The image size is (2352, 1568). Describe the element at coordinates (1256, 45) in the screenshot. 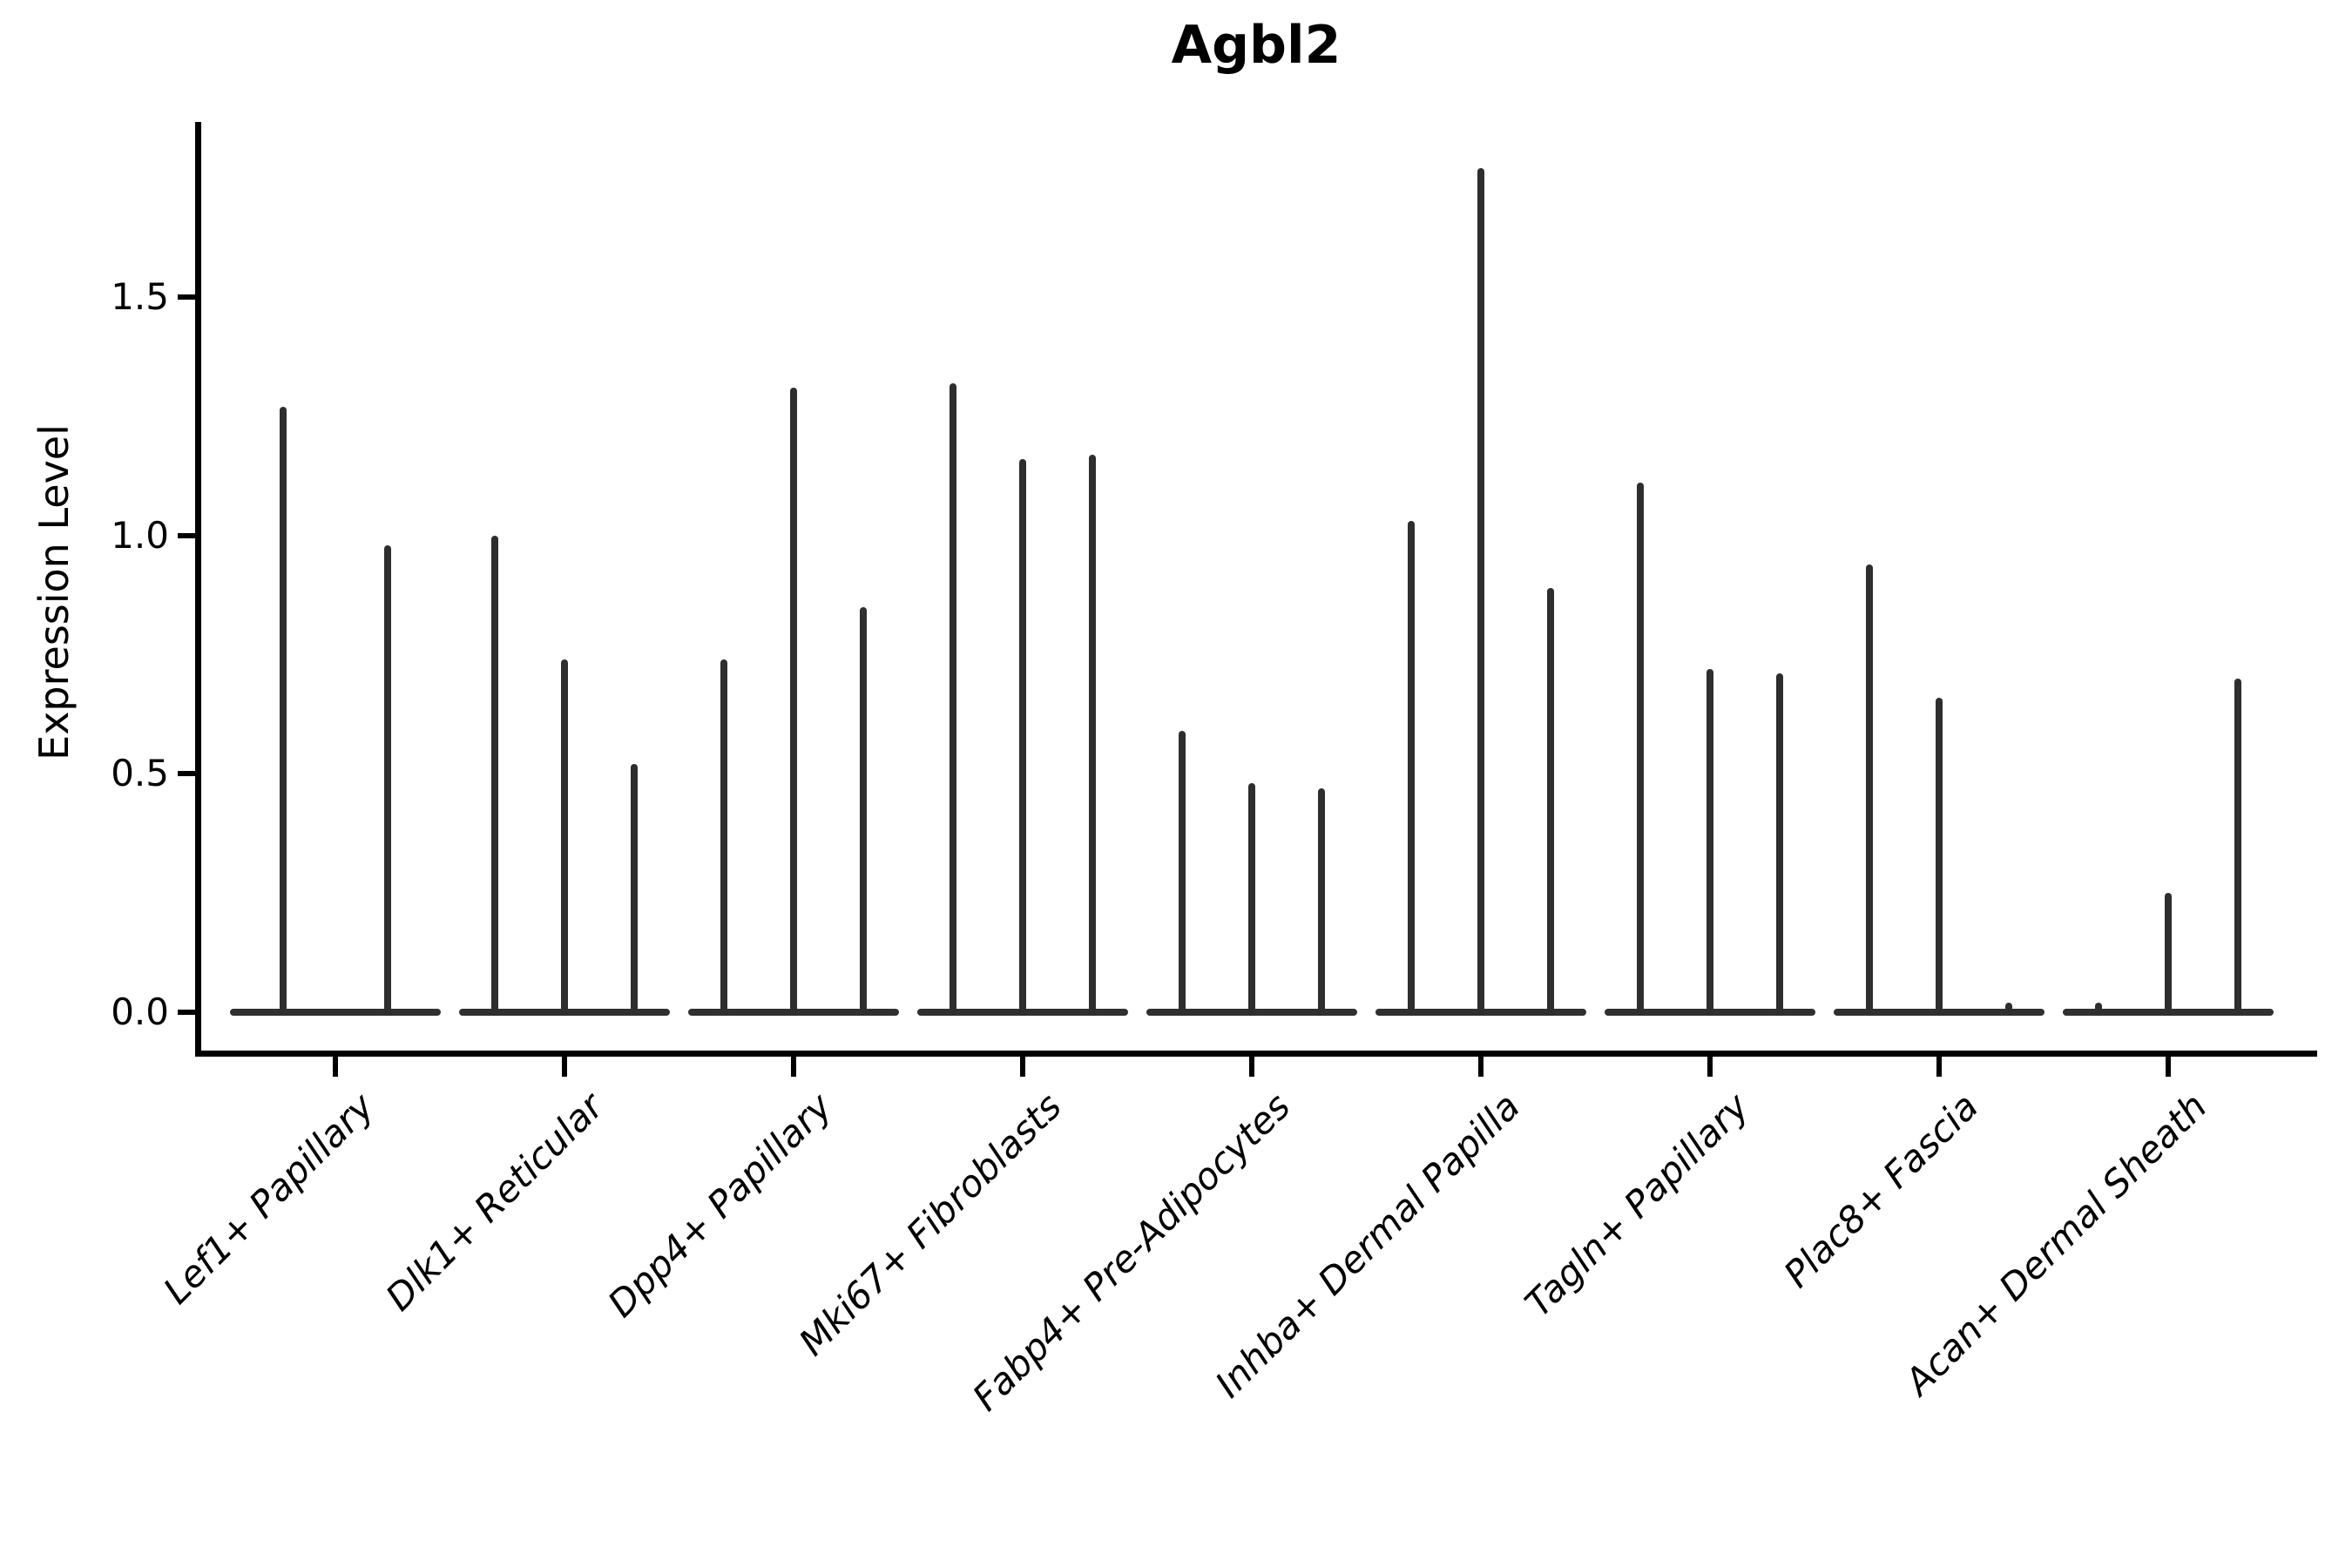

I see `plot-title: Agbl2` at that location.